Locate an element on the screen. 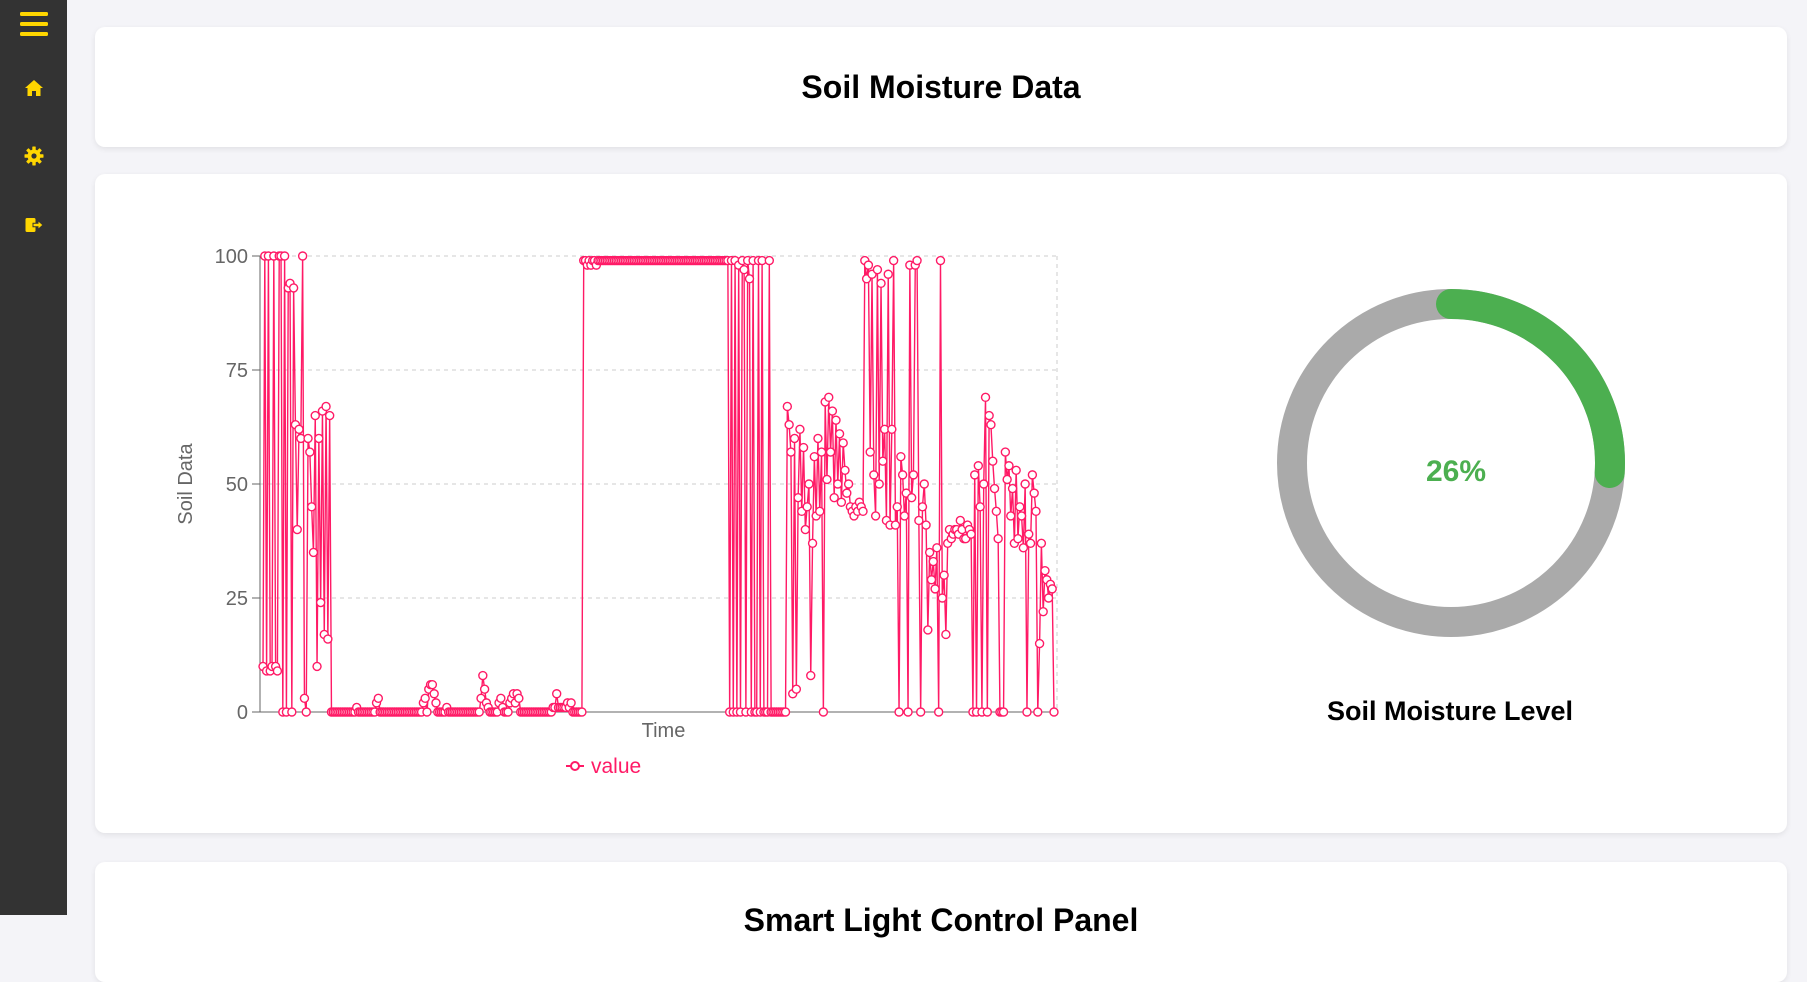 This screenshot has width=1807, height=982. gauge-ring is located at coordinates (1451, 463).